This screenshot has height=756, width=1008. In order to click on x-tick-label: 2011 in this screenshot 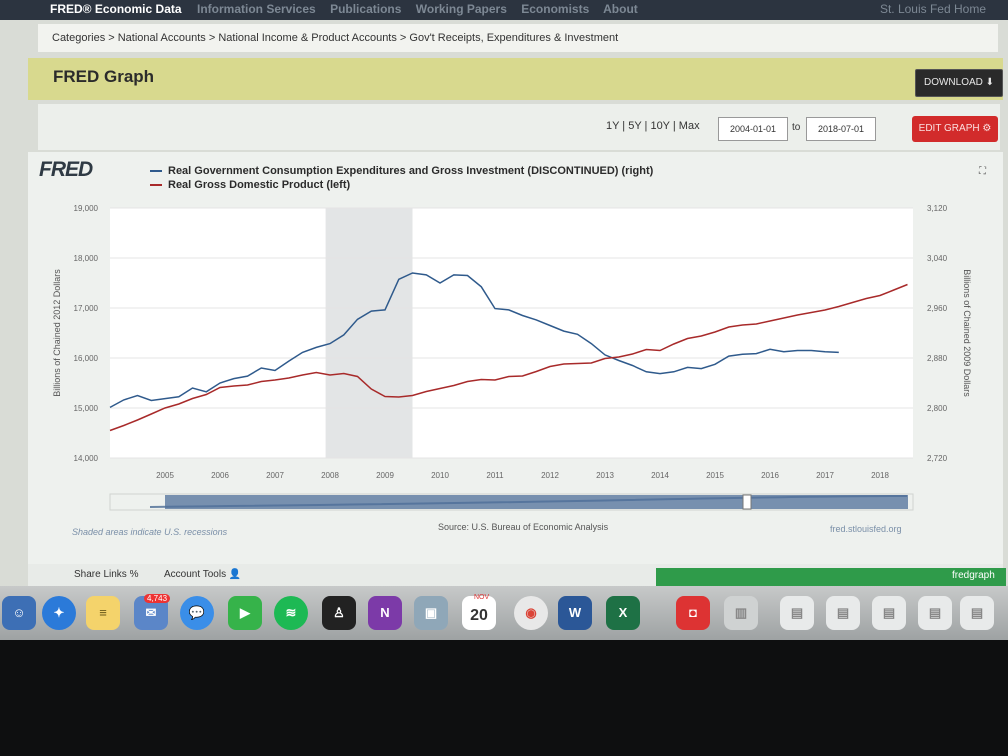, I will do `click(495, 475)`.